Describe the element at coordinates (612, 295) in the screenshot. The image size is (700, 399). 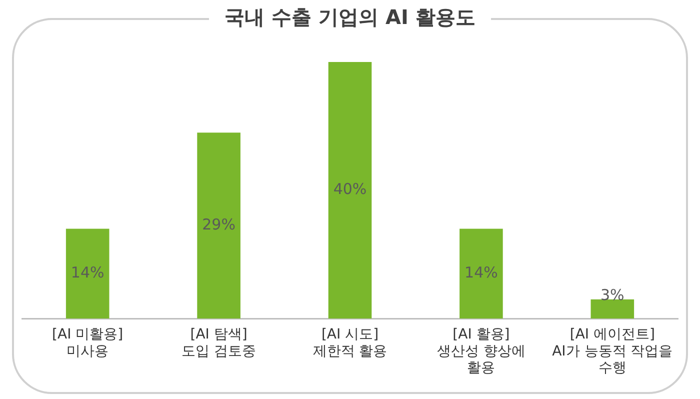
I see `data-label: 3%` at that location.